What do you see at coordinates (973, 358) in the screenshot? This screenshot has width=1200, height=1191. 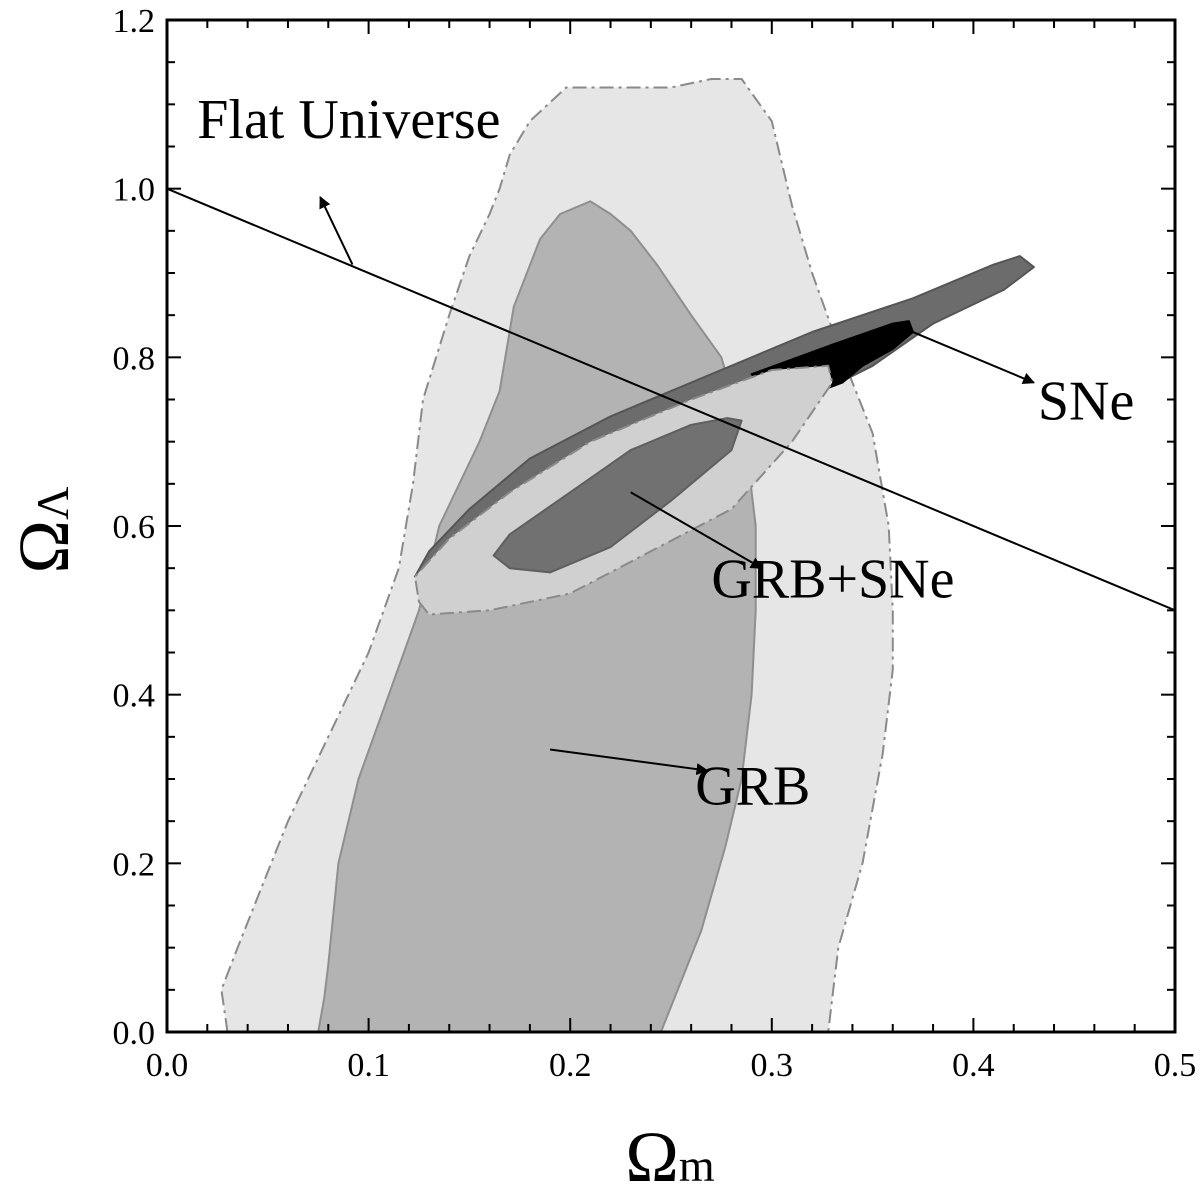 I see `arrow-sne` at bounding box center [973, 358].